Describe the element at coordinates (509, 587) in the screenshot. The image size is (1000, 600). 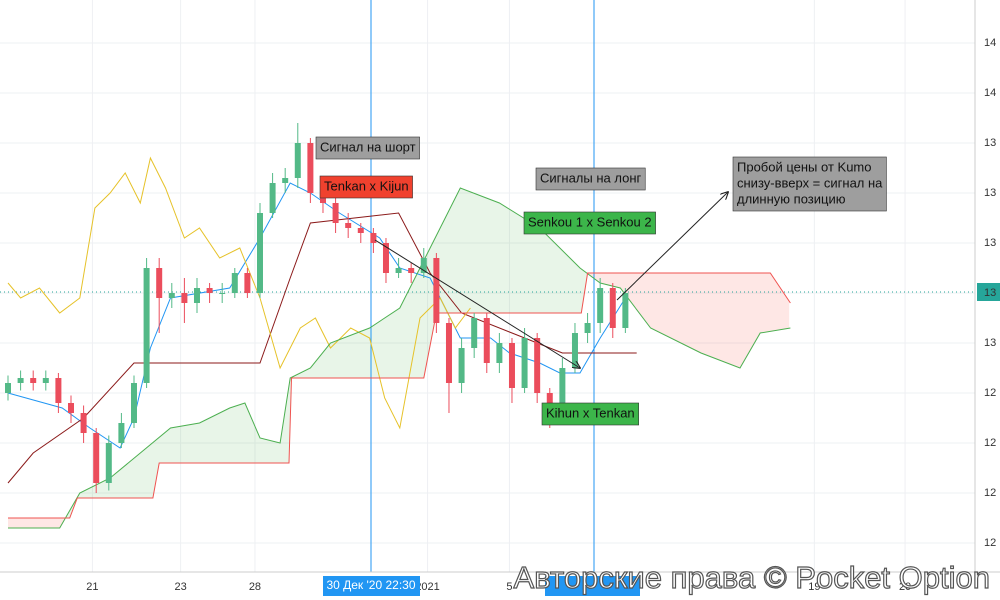
I see `x-tick-label: 5` at that location.